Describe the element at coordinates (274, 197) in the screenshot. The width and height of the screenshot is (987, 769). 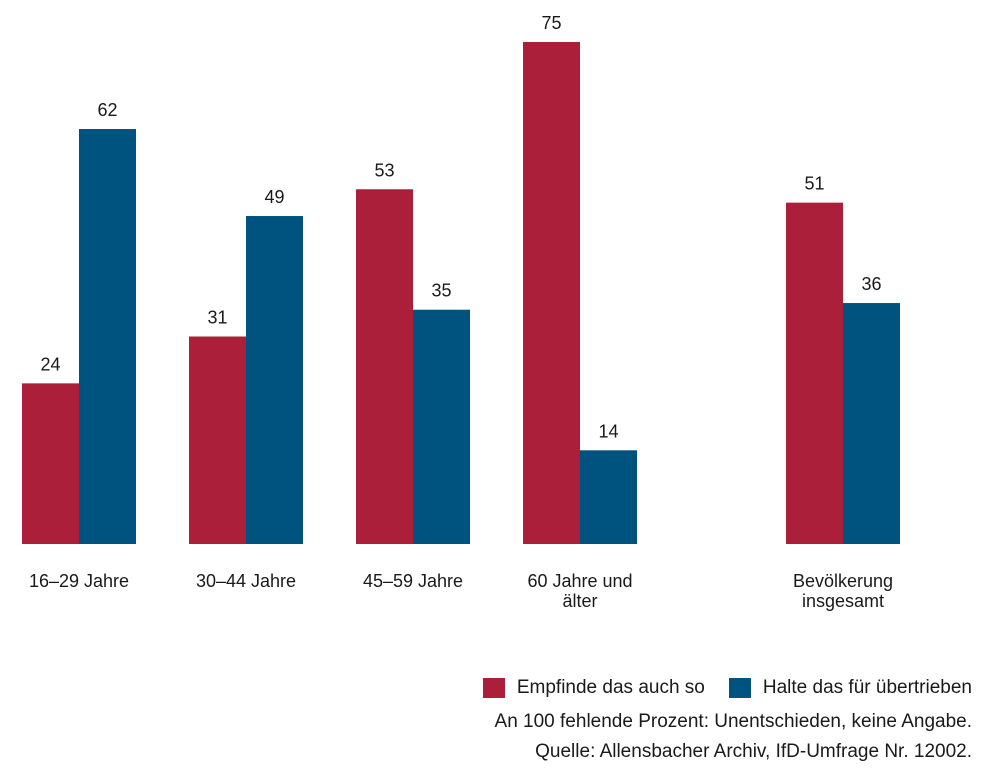
I see `data-label-2-2: 49` at that location.